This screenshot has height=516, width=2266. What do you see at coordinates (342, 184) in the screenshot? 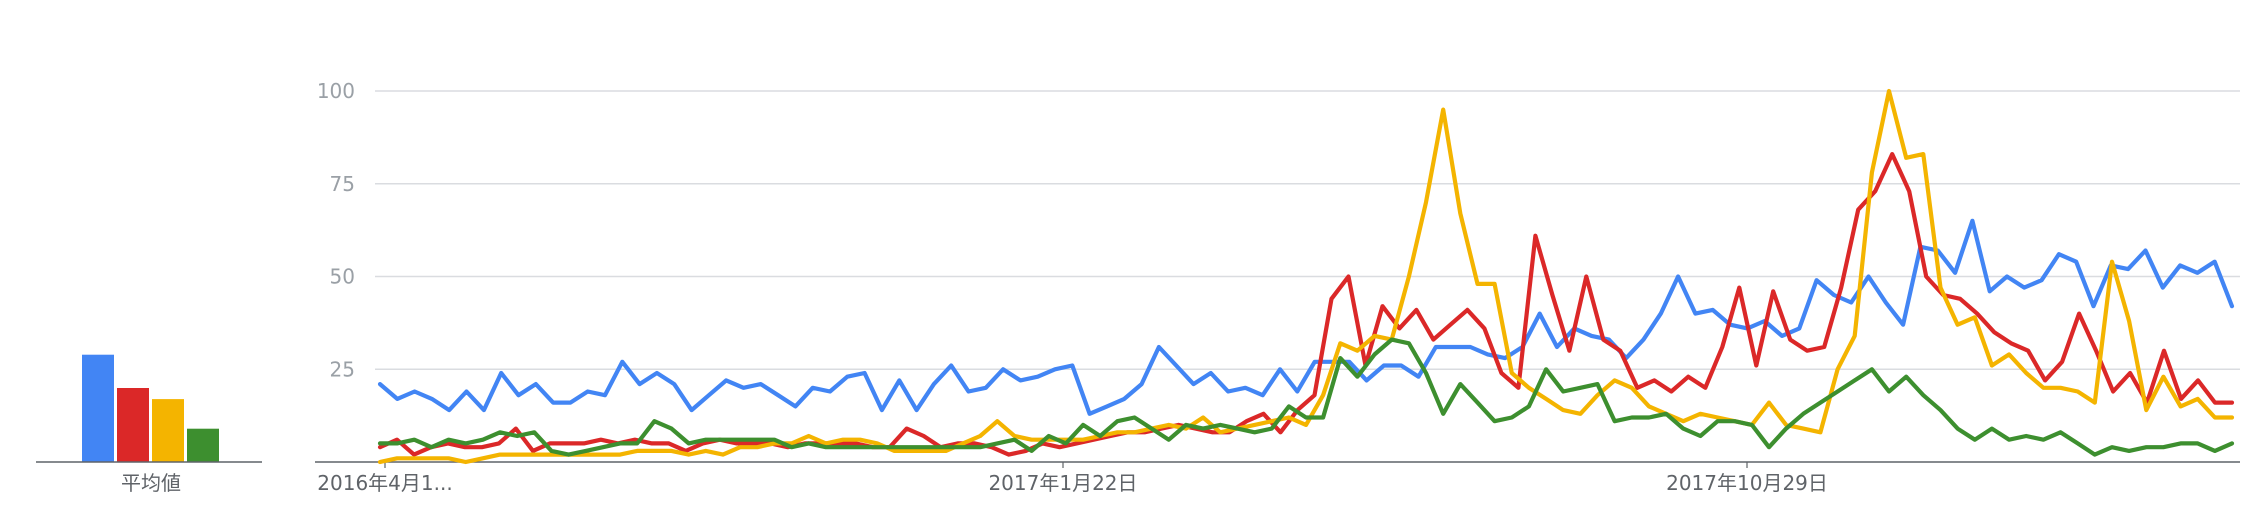
I see `y-tick-label: 75` at bounding box center [342, 184].